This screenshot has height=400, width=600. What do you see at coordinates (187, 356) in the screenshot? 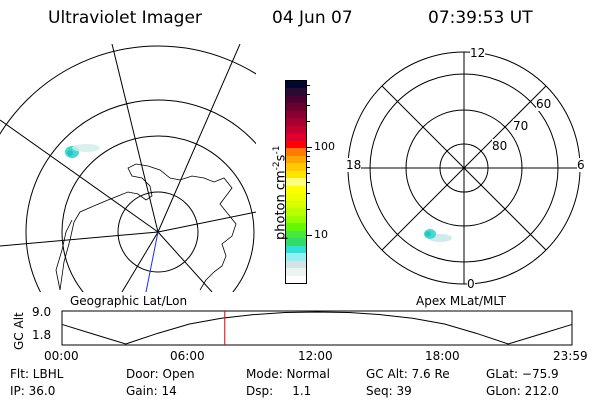
I see `altitude-xtick: 06:00` at bounding box center [187, 356].